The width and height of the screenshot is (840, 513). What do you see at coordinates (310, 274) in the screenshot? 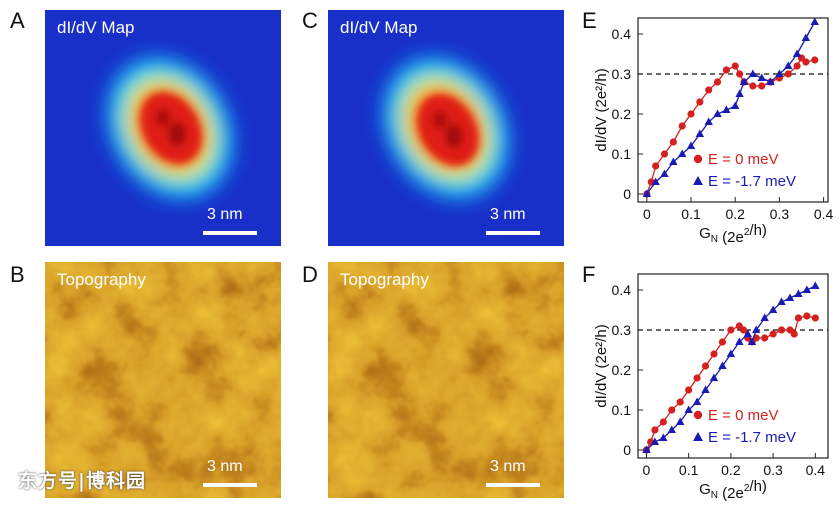
I see `panel-letter-d: D` at bounding box center [310, 274].